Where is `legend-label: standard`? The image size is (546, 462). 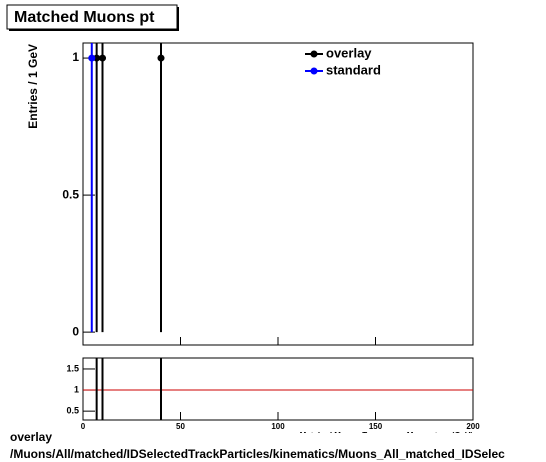 legend-label: standard is located at coordinates (353, 69).